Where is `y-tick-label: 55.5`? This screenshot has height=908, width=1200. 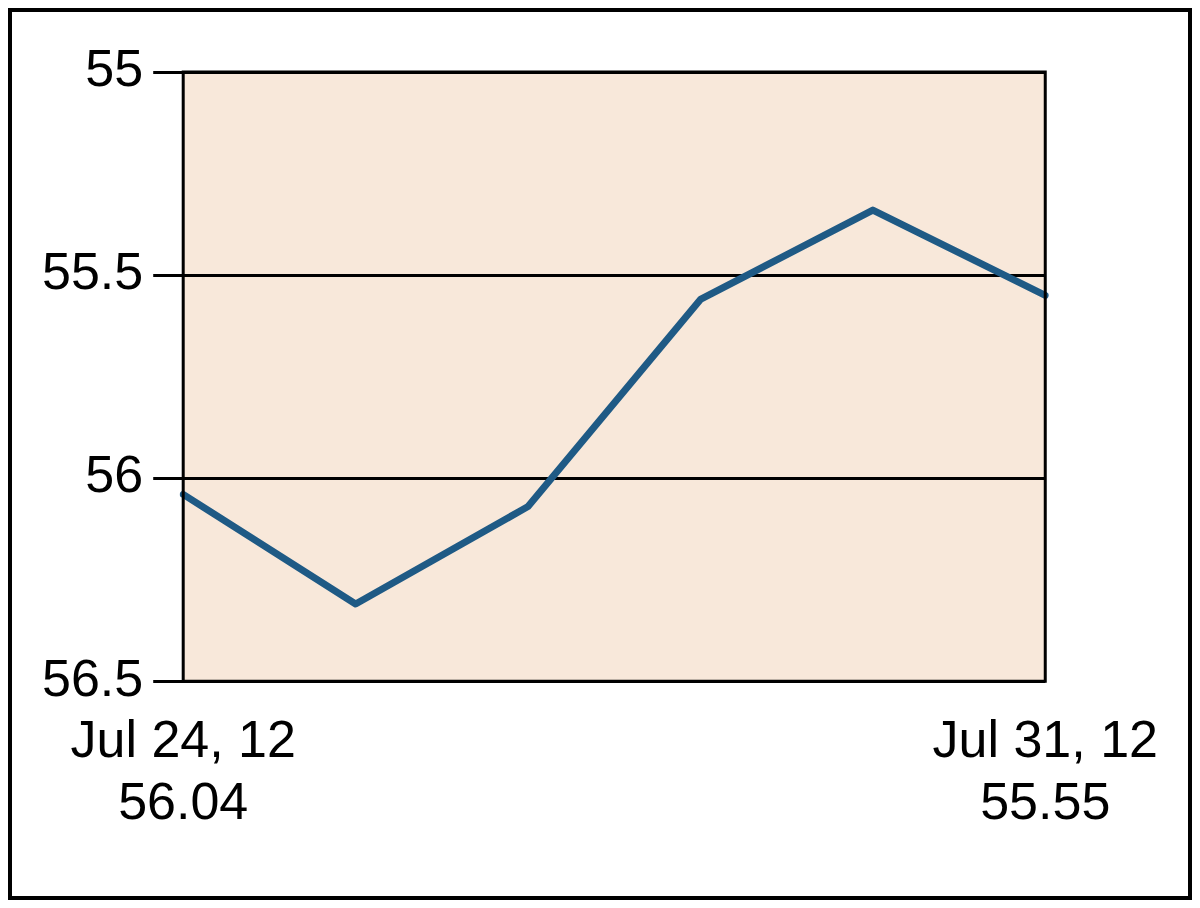 y-tick-label: 55.5 is located at coordinates (92, 271).